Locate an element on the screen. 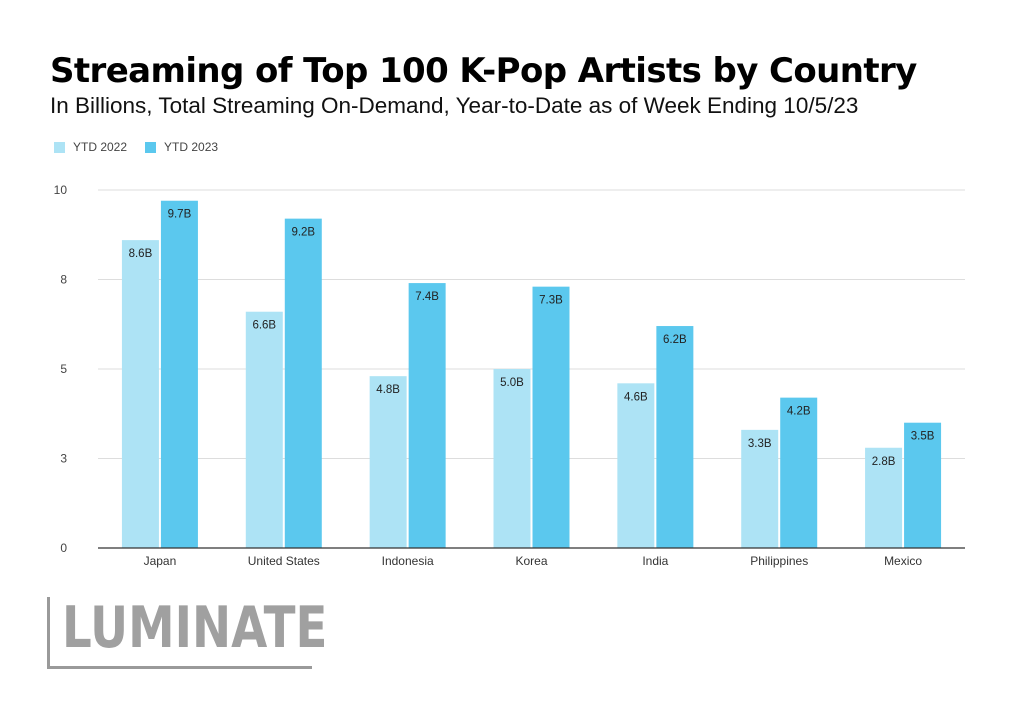  data-label: 6.2B is located at coordinates (675, 340).